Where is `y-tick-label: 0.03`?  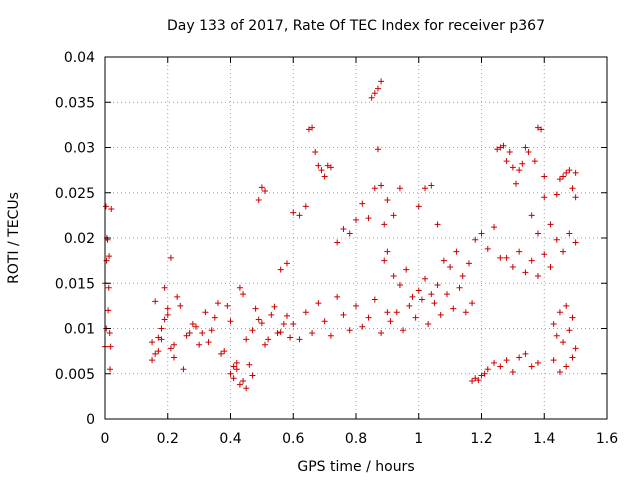 y-tick-label: 0.03 is located at coordinates (79, 149).